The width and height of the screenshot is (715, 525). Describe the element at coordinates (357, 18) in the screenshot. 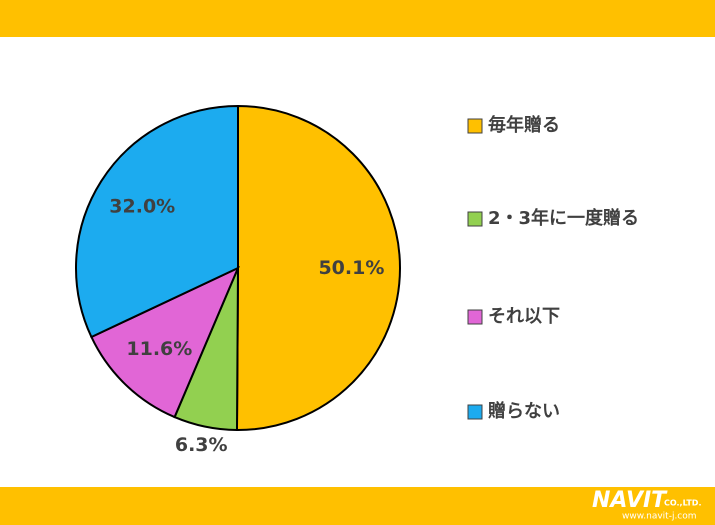

I see `header-bar` at that location.